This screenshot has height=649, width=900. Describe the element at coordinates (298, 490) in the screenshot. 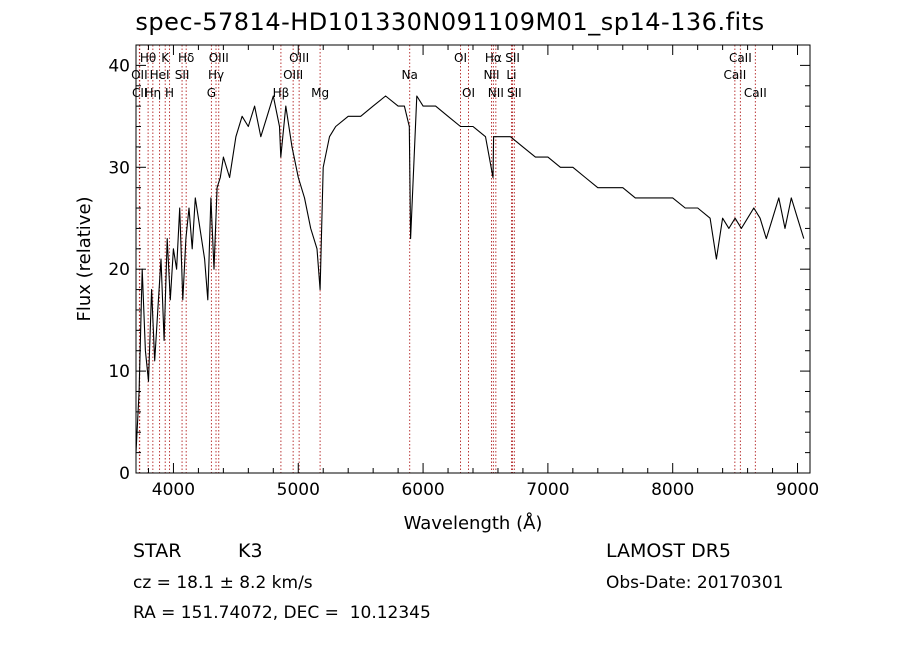

I see `x-tick-label-5000: 5000` at that location.